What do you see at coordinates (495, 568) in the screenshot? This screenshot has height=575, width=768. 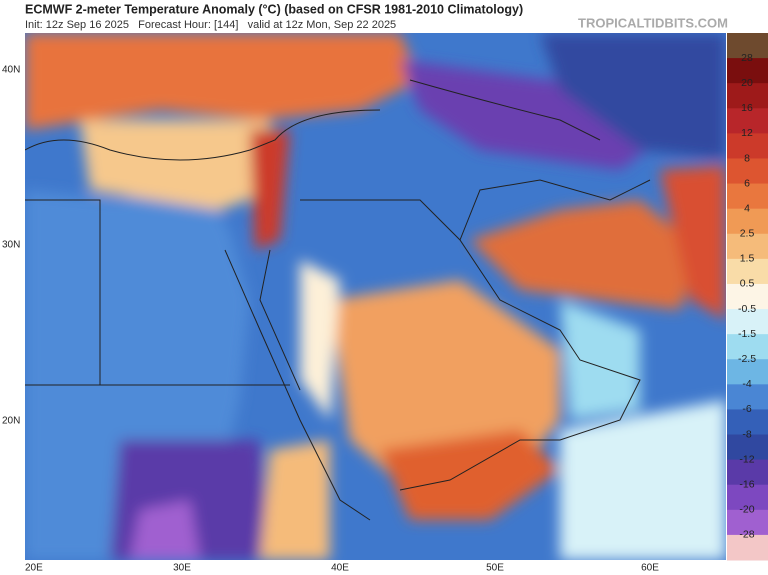 I see `lon-label: 50E` at bounding box center [495, 568].